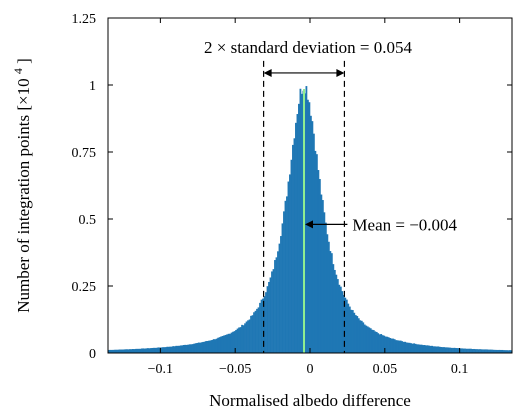 This screenshot has width=521, height=414. What do you see at coordinates (310, 400) in the screenshot?
I see `x-axis-title: Normalised albedo difference` at bounding box center [310, 400].